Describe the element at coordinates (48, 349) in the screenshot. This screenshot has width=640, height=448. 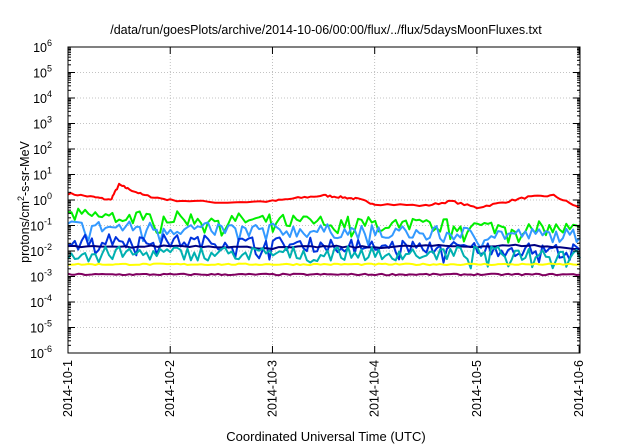
I see `y-tick-label-exp: -6` at that location.